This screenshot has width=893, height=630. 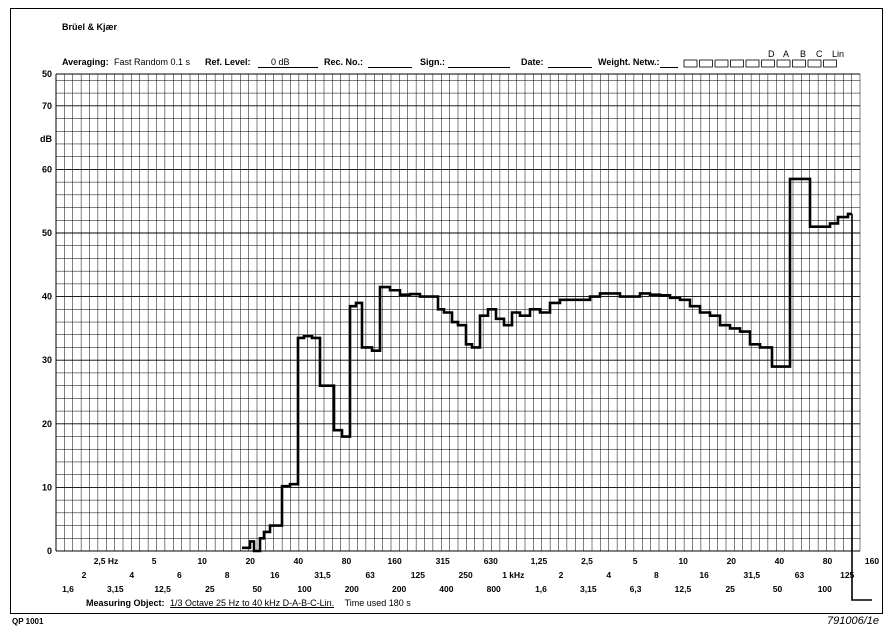 I want to click on x-tick-label: 2,5 Hz, so click(x=106, y=561).